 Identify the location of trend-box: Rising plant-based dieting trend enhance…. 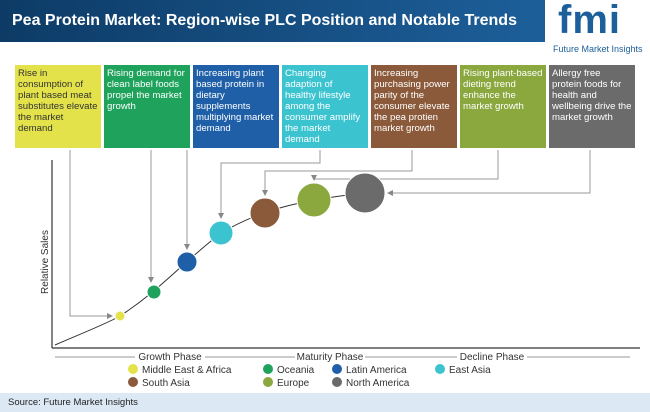
(503, 106).